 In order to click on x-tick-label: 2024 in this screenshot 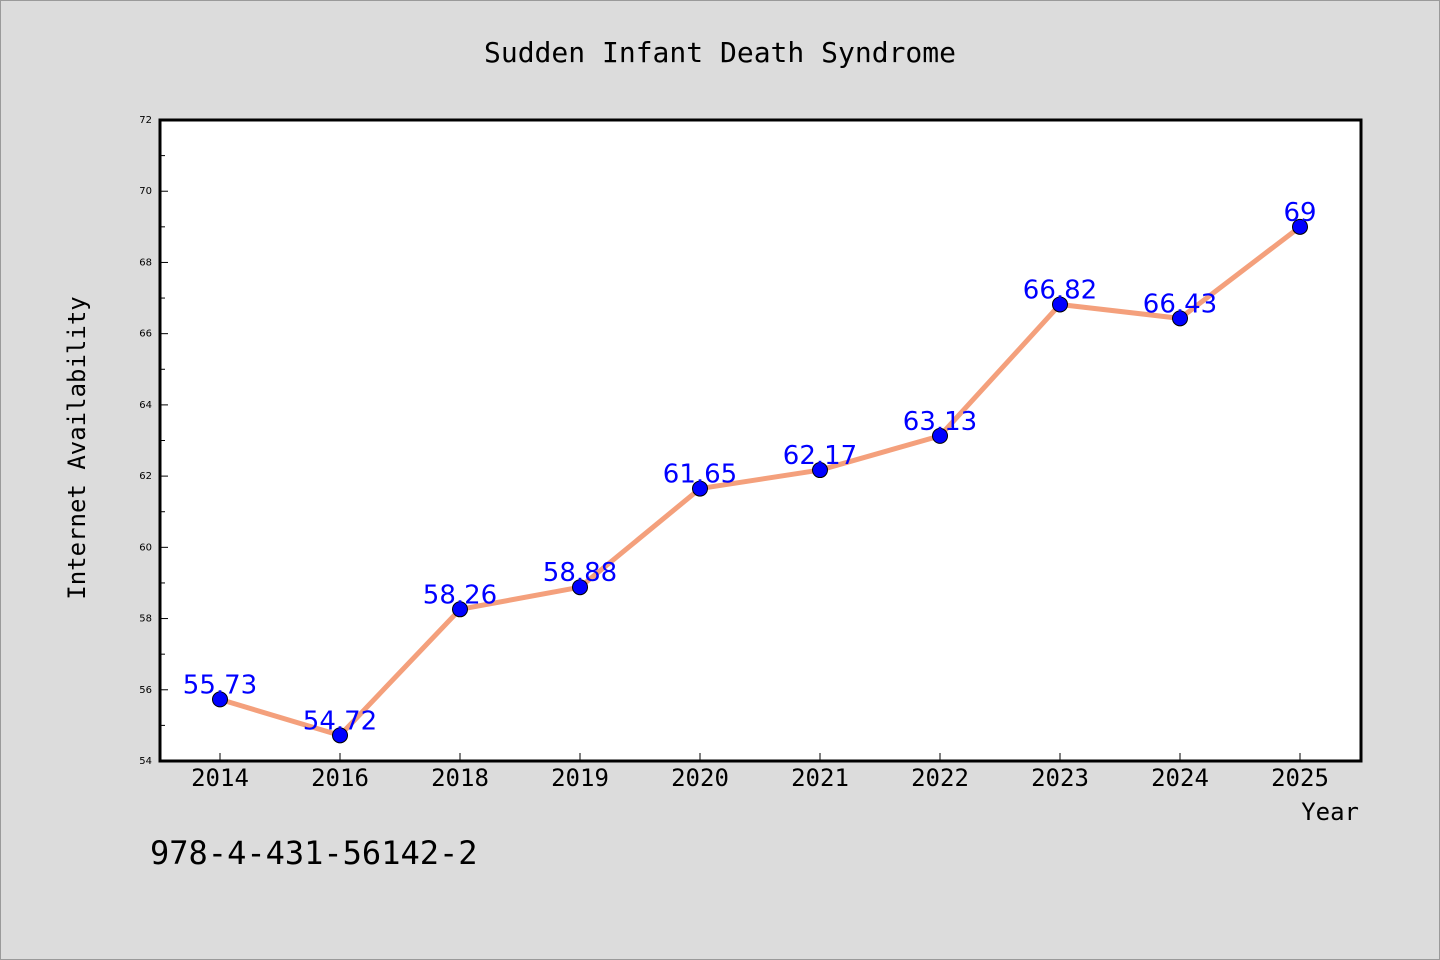, I will do `click(1180, 778)`.